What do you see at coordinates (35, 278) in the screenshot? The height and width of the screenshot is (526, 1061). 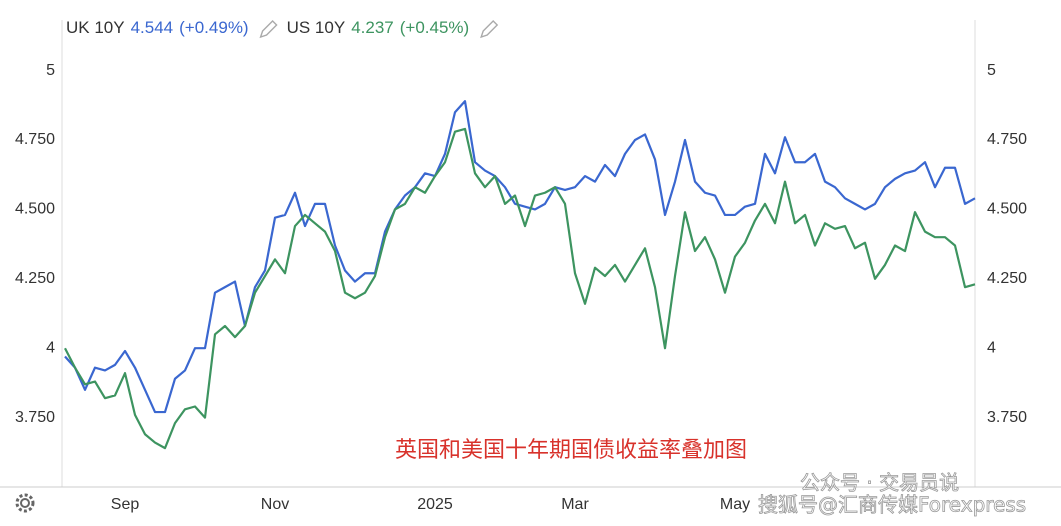 I see `y-tick-label: 4.250` at bounding box center [35, 278].